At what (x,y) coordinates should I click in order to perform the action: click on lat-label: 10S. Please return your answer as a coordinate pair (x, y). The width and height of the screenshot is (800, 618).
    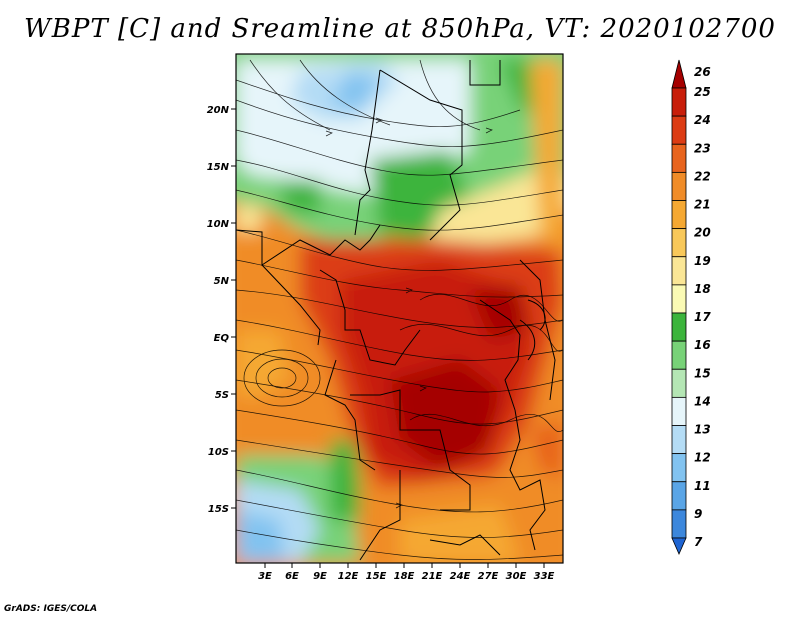
    Looking at the image, I should click on (218, 452).